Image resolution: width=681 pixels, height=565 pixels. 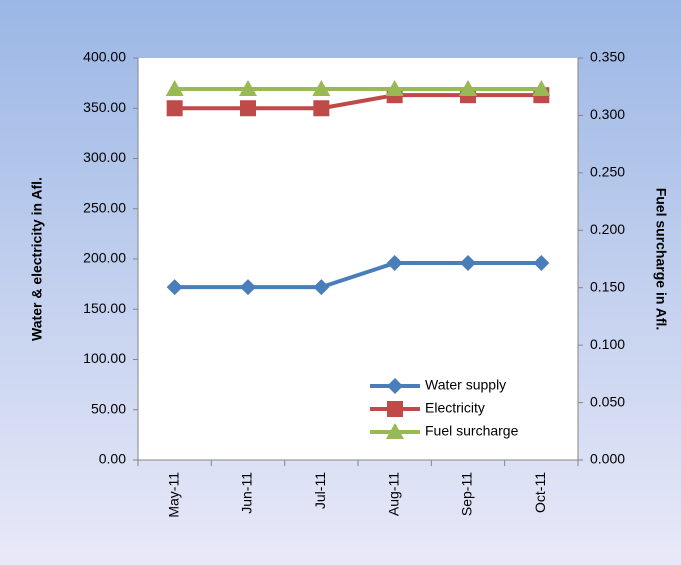 What do you see at coordinates (607, 459) in the screenshot?
I see `y2-tick-label: 0.000` at bounding box center [607, 459].